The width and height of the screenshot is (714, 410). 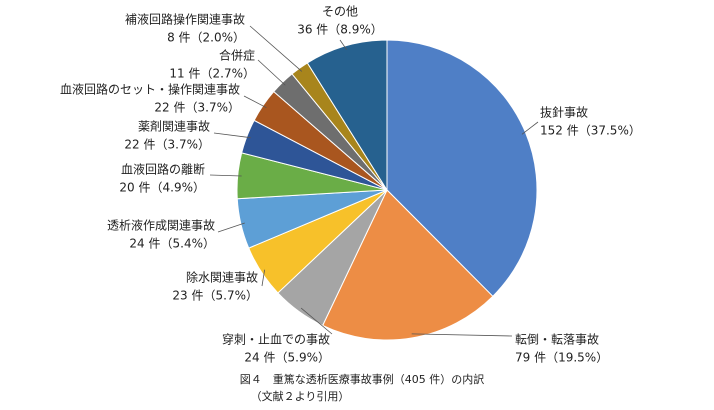 What do you see at coordinates (590, 131) in the screenshot?
I see `value-label: 152 件（37.5%）` at bounding box center [590, 131].